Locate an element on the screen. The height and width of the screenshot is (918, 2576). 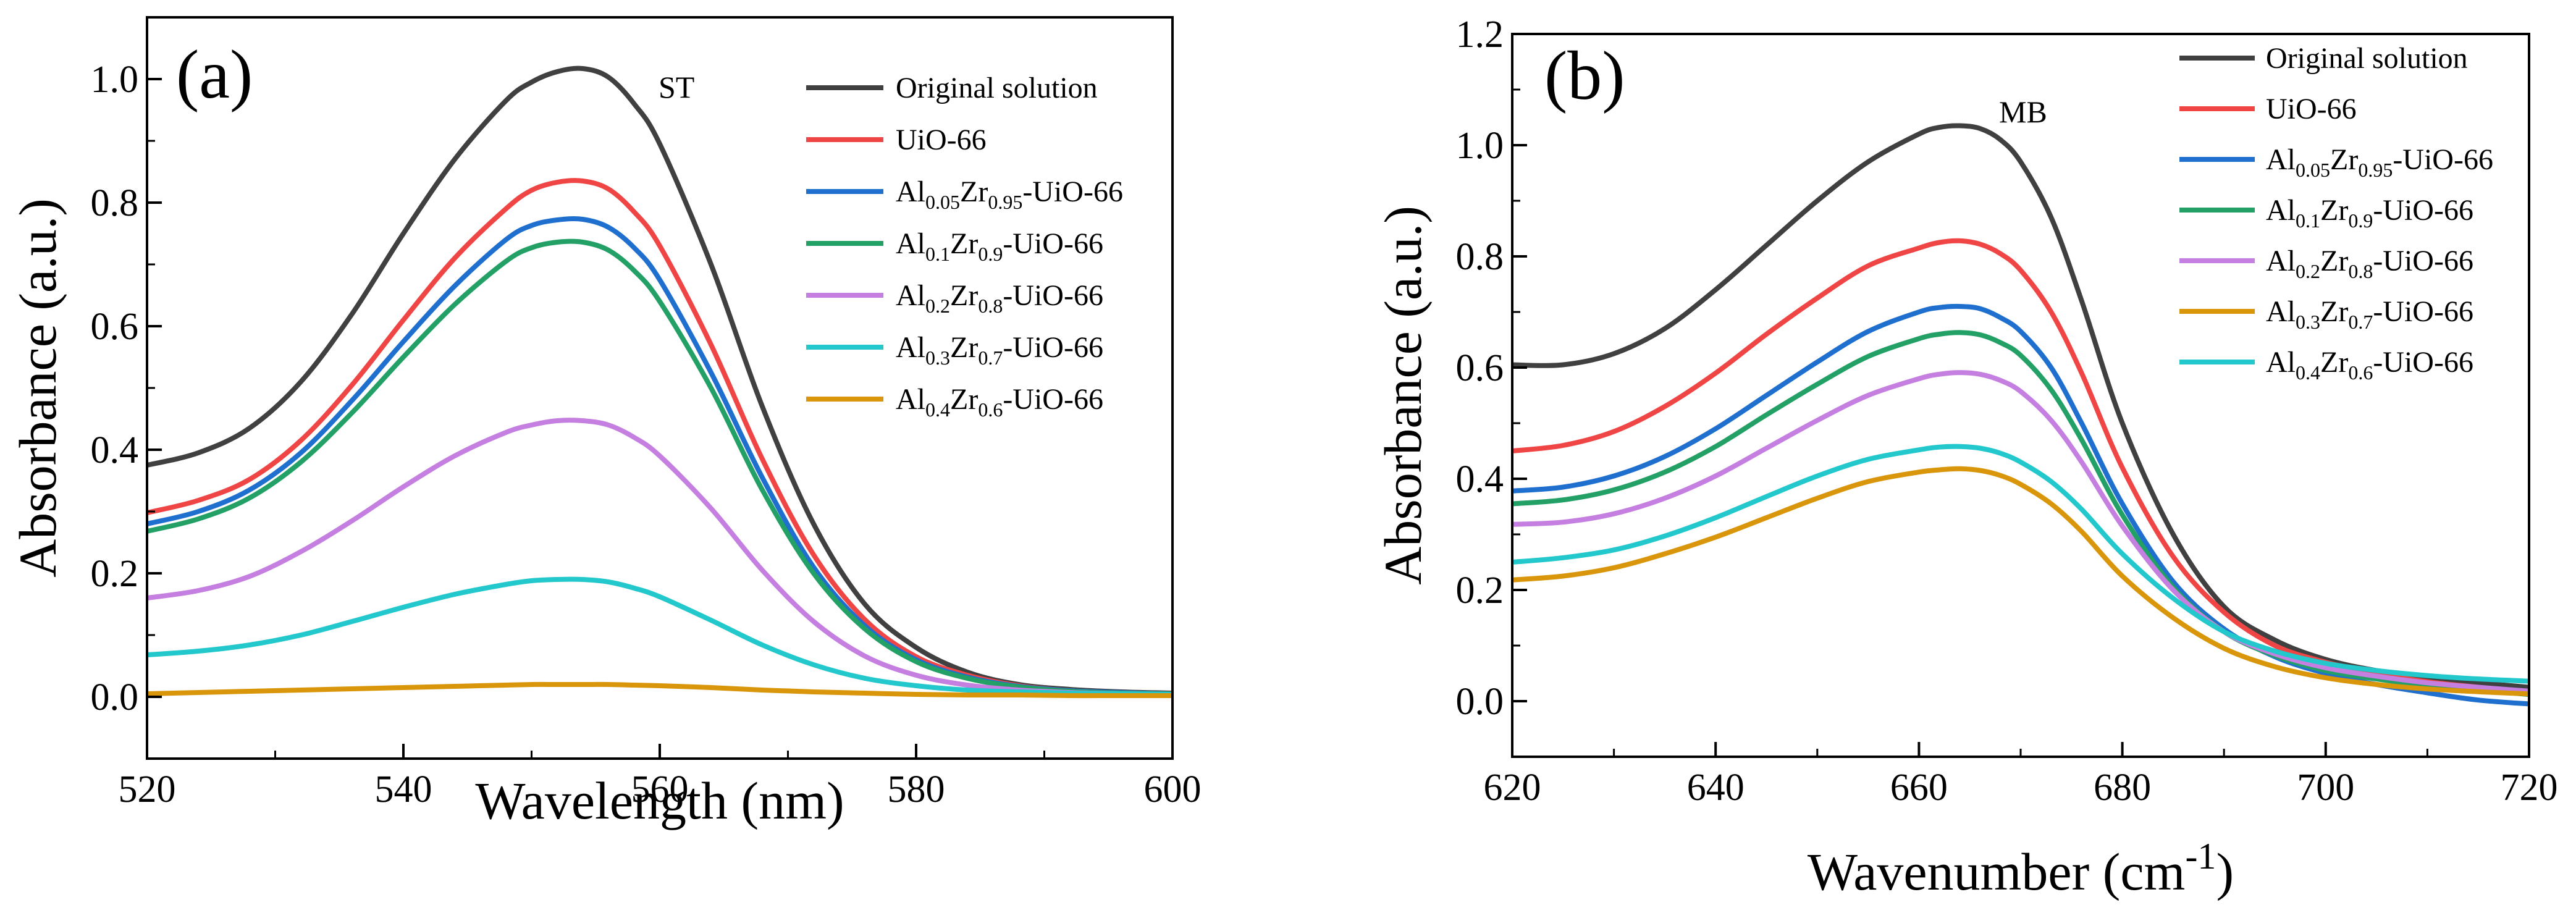
x-tick-label: 640 is located at coordinates (1716, 788).